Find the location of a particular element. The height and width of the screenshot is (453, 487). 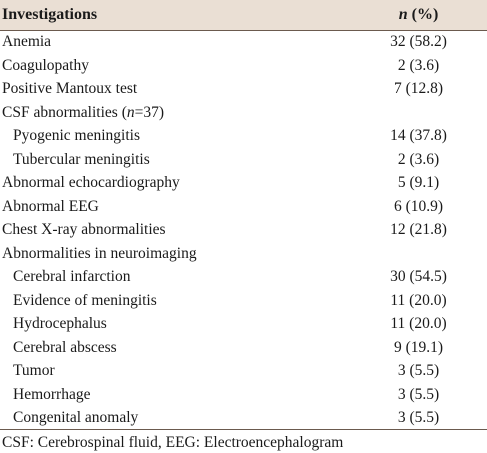

row-label: Congenital anomaly is located at coordinates (175, 418).